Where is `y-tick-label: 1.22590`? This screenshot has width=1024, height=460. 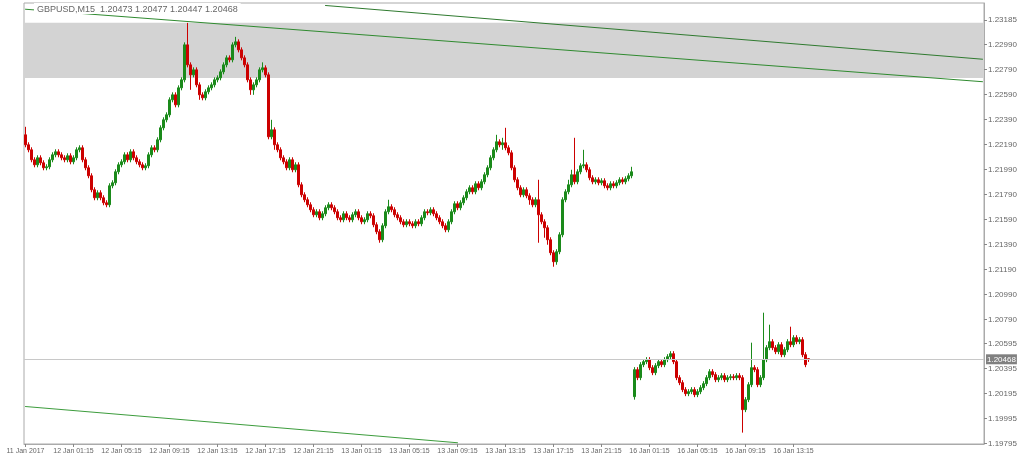
y-tick-label: 1.22590 is located at coordinates (1003, 94).